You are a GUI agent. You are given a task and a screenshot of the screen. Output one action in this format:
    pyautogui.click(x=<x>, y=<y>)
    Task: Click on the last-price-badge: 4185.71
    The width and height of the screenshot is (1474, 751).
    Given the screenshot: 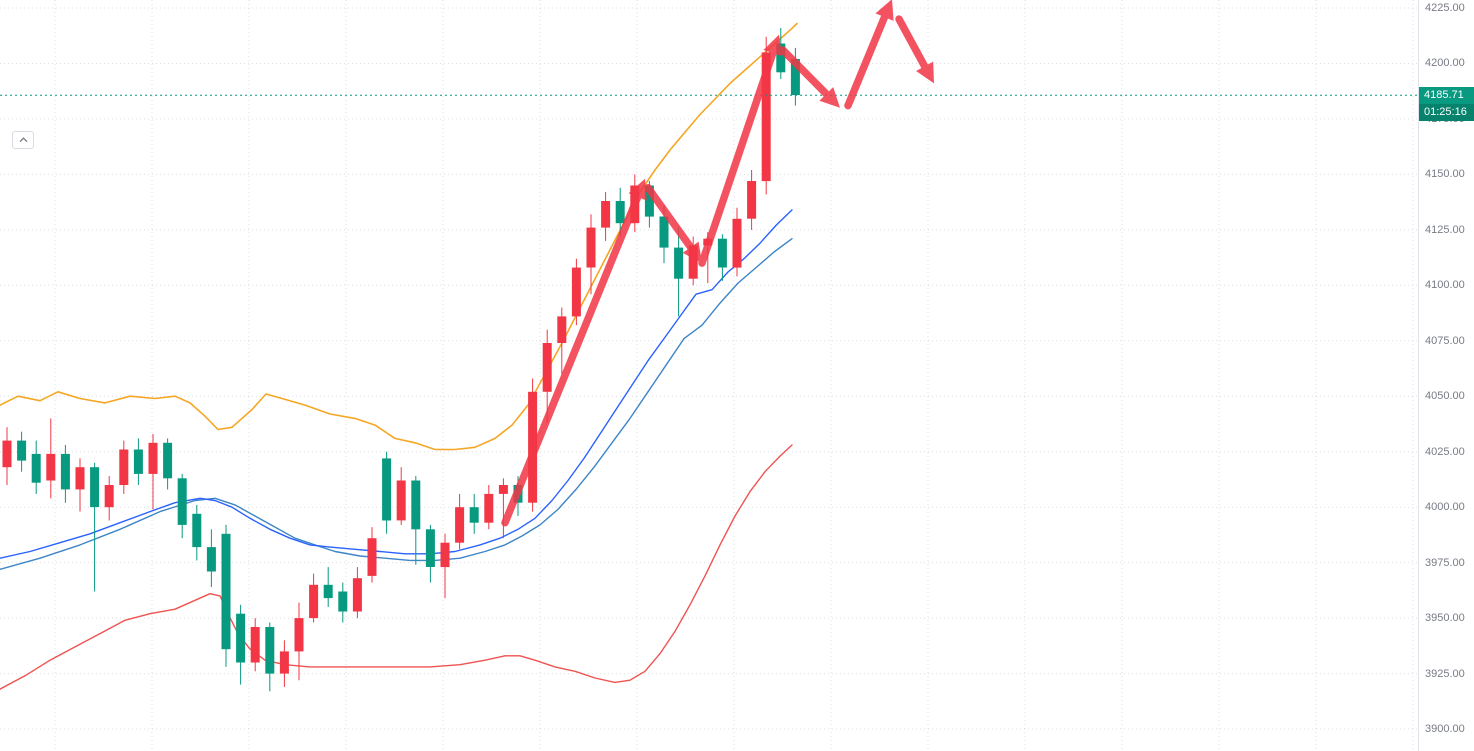 What is the action you would take?
    pyautogui.click(x=1446, y=95)
    